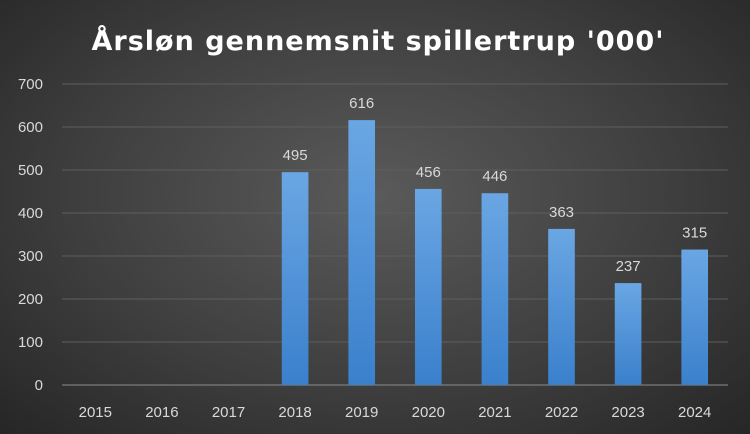  Describe the element at coordinates (494, 176) in the screenshot. I see `data-label: 446` at that location.